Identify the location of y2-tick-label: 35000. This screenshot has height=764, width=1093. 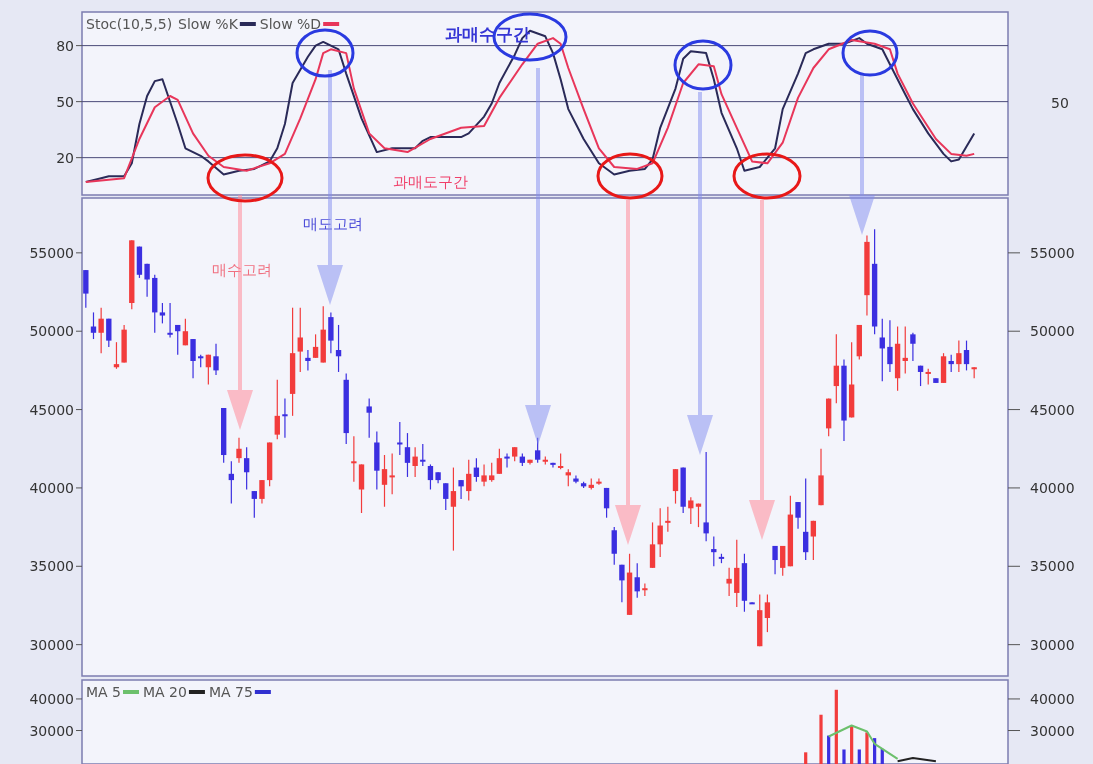
(1052, 566).